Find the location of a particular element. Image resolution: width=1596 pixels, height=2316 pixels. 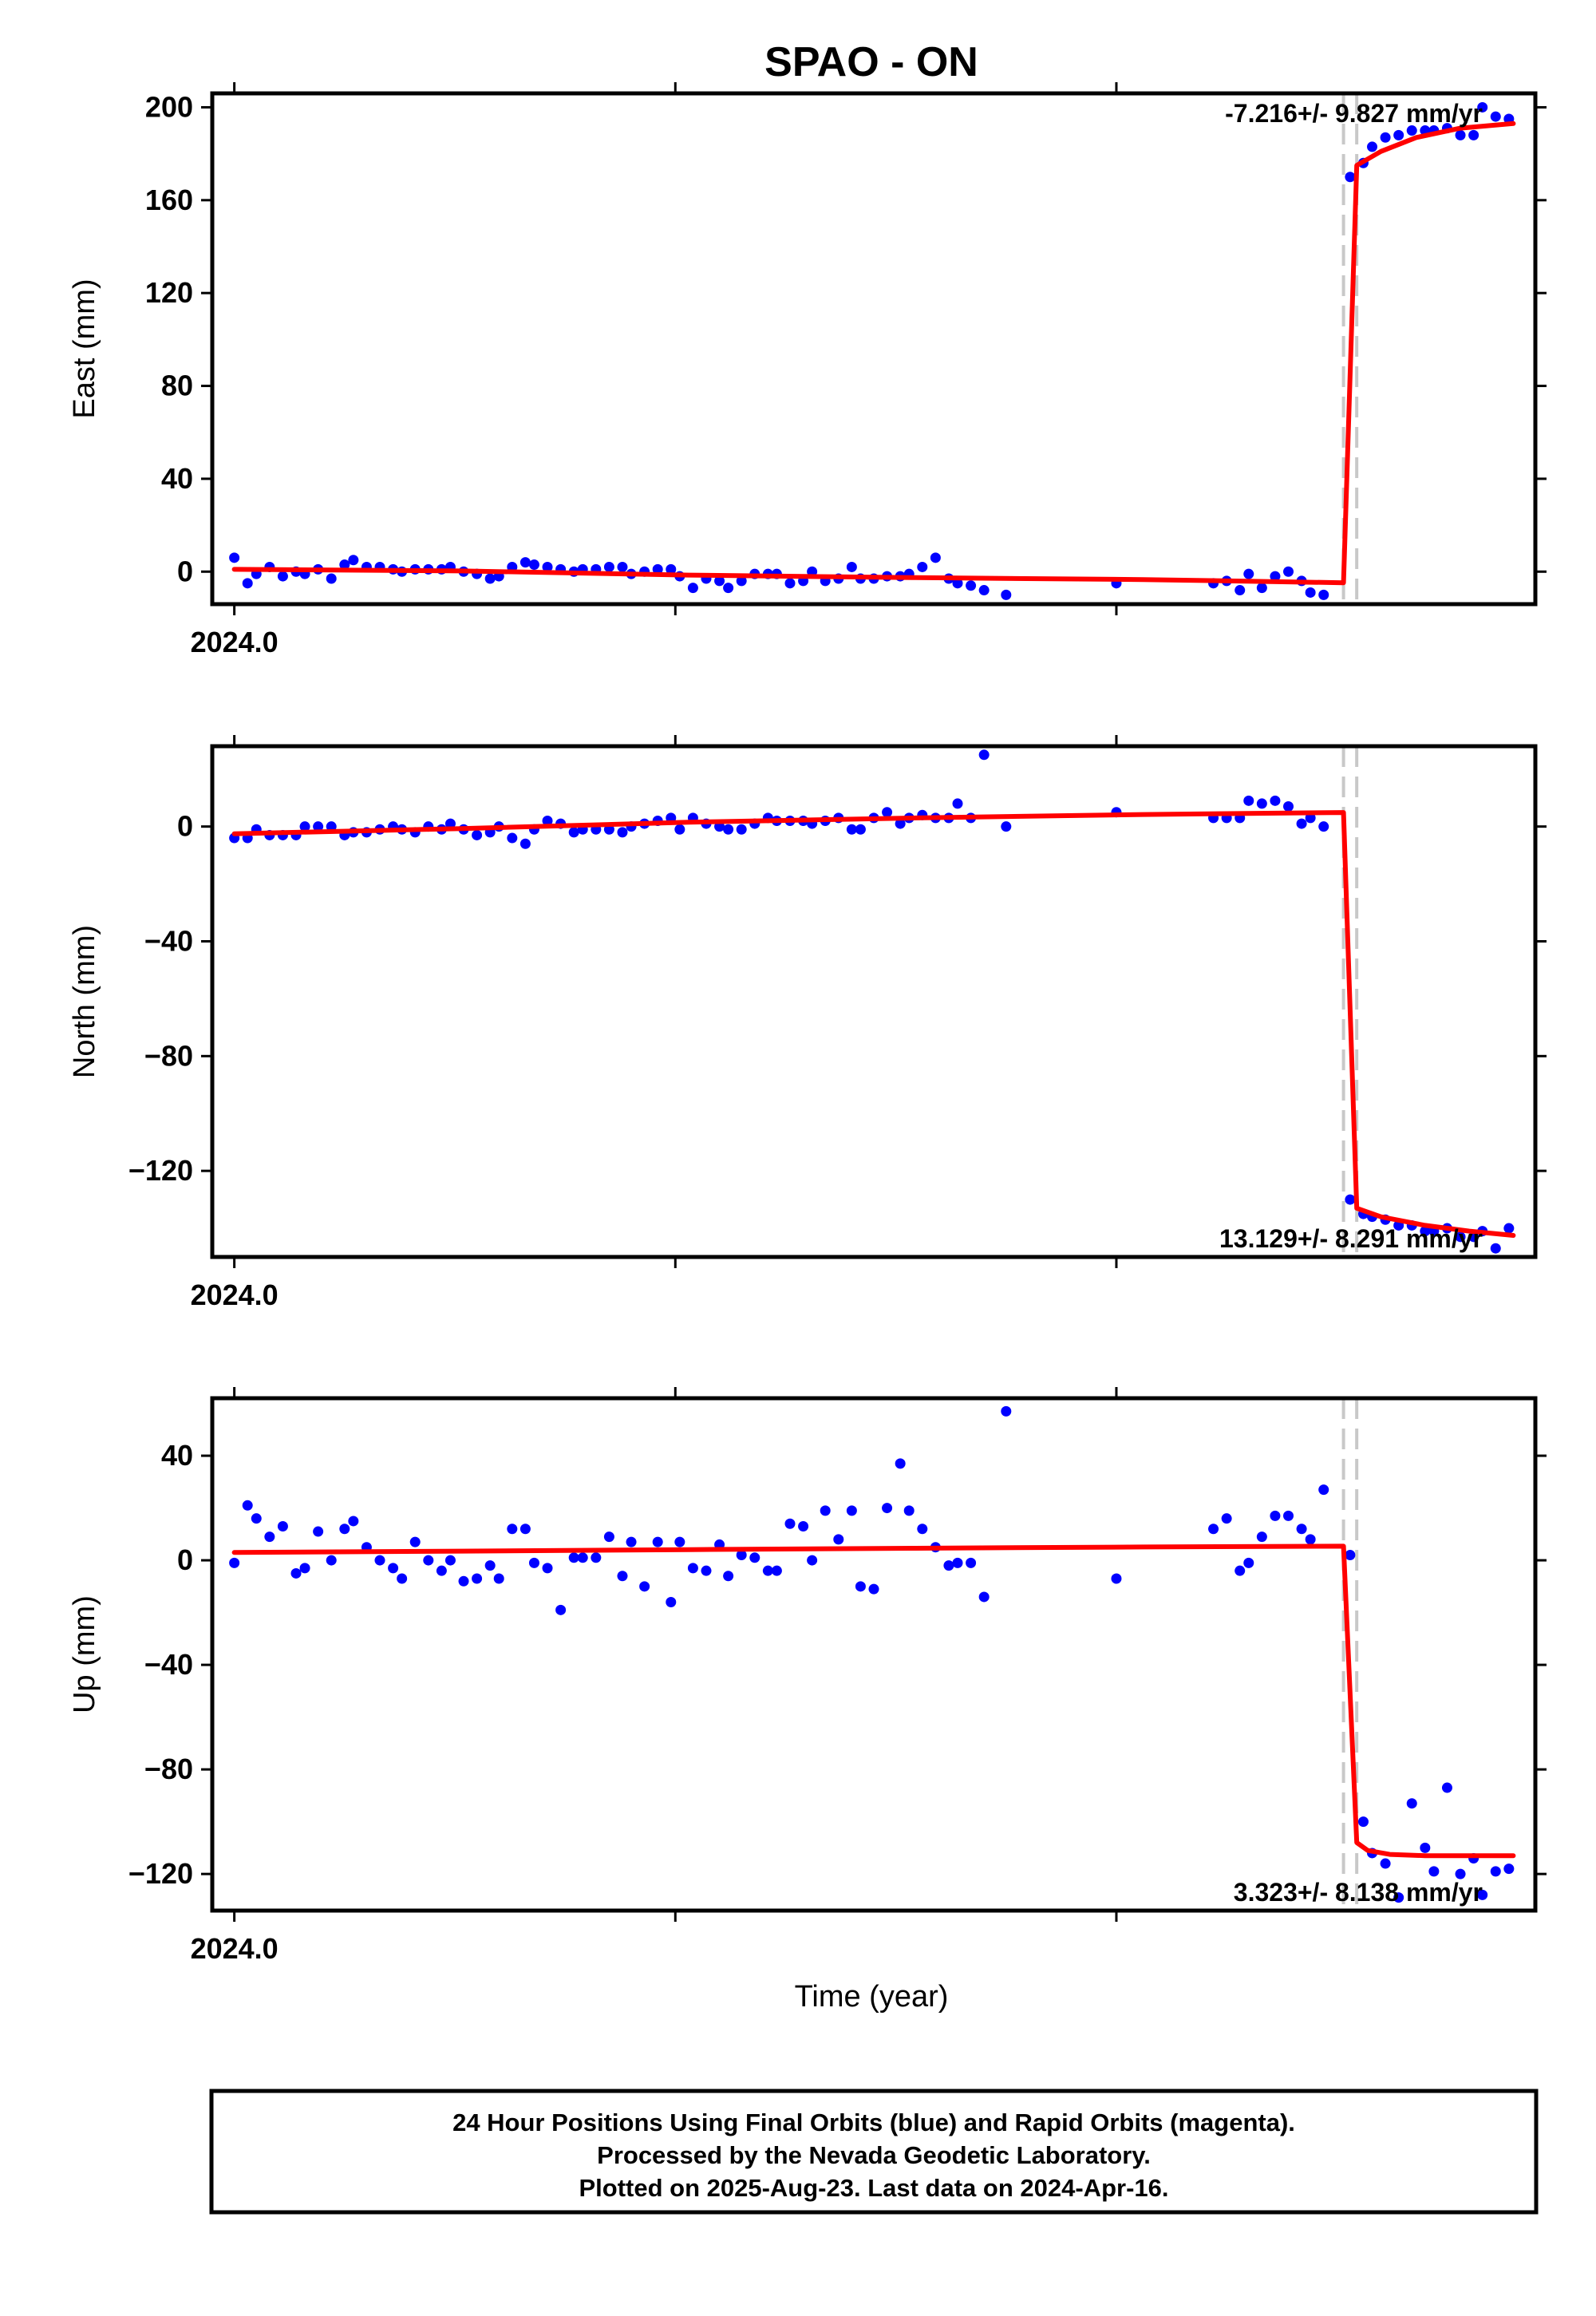

y-tick-label: 120 is located at coordinates (169, 292).